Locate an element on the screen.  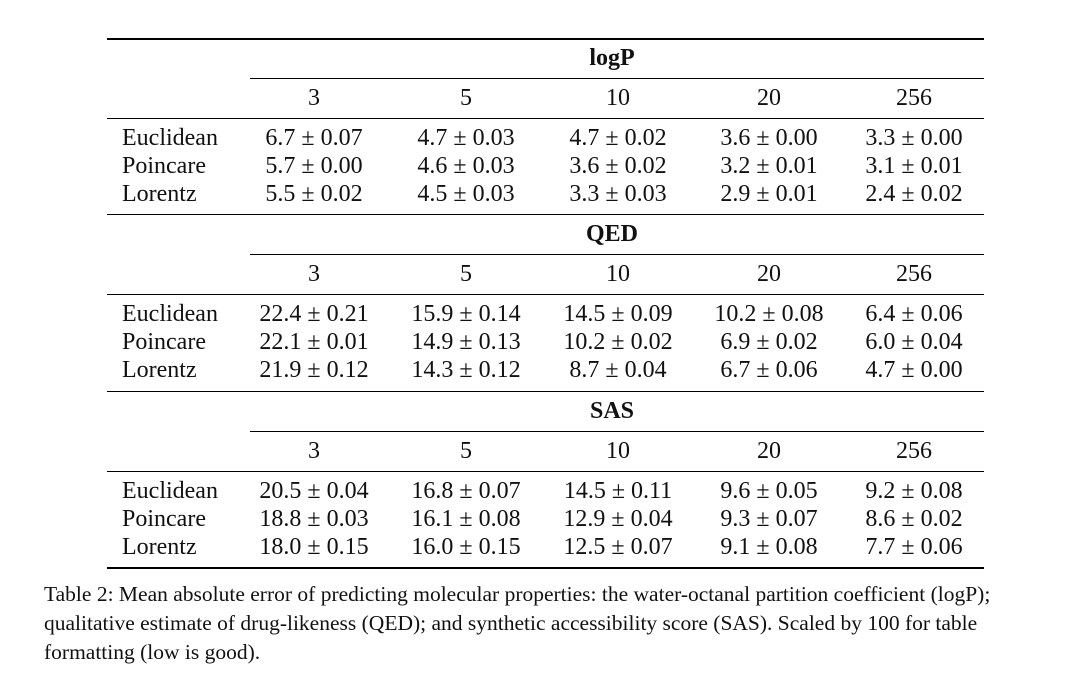
table-cell: 4.7 ± 0.02 is located at coordinates (618, 138).